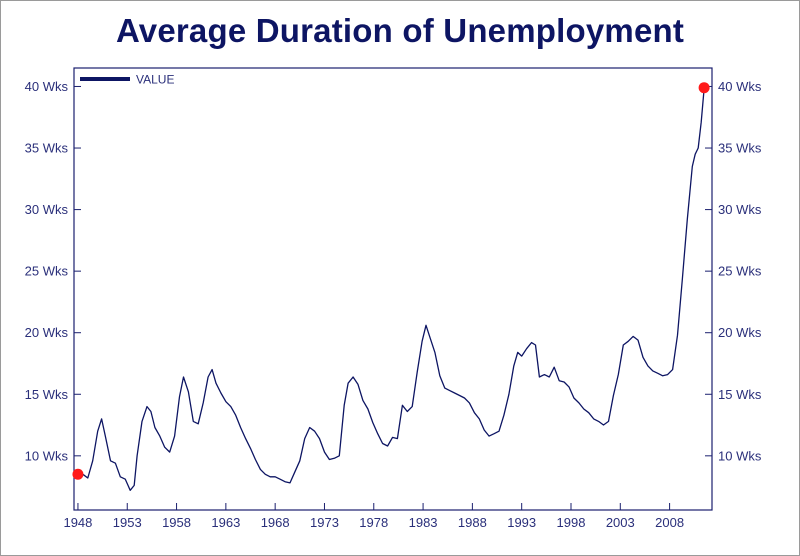 This screenshot has width=800, height=556. I want to click on x-tick-label: 1988, so click(472, 522).